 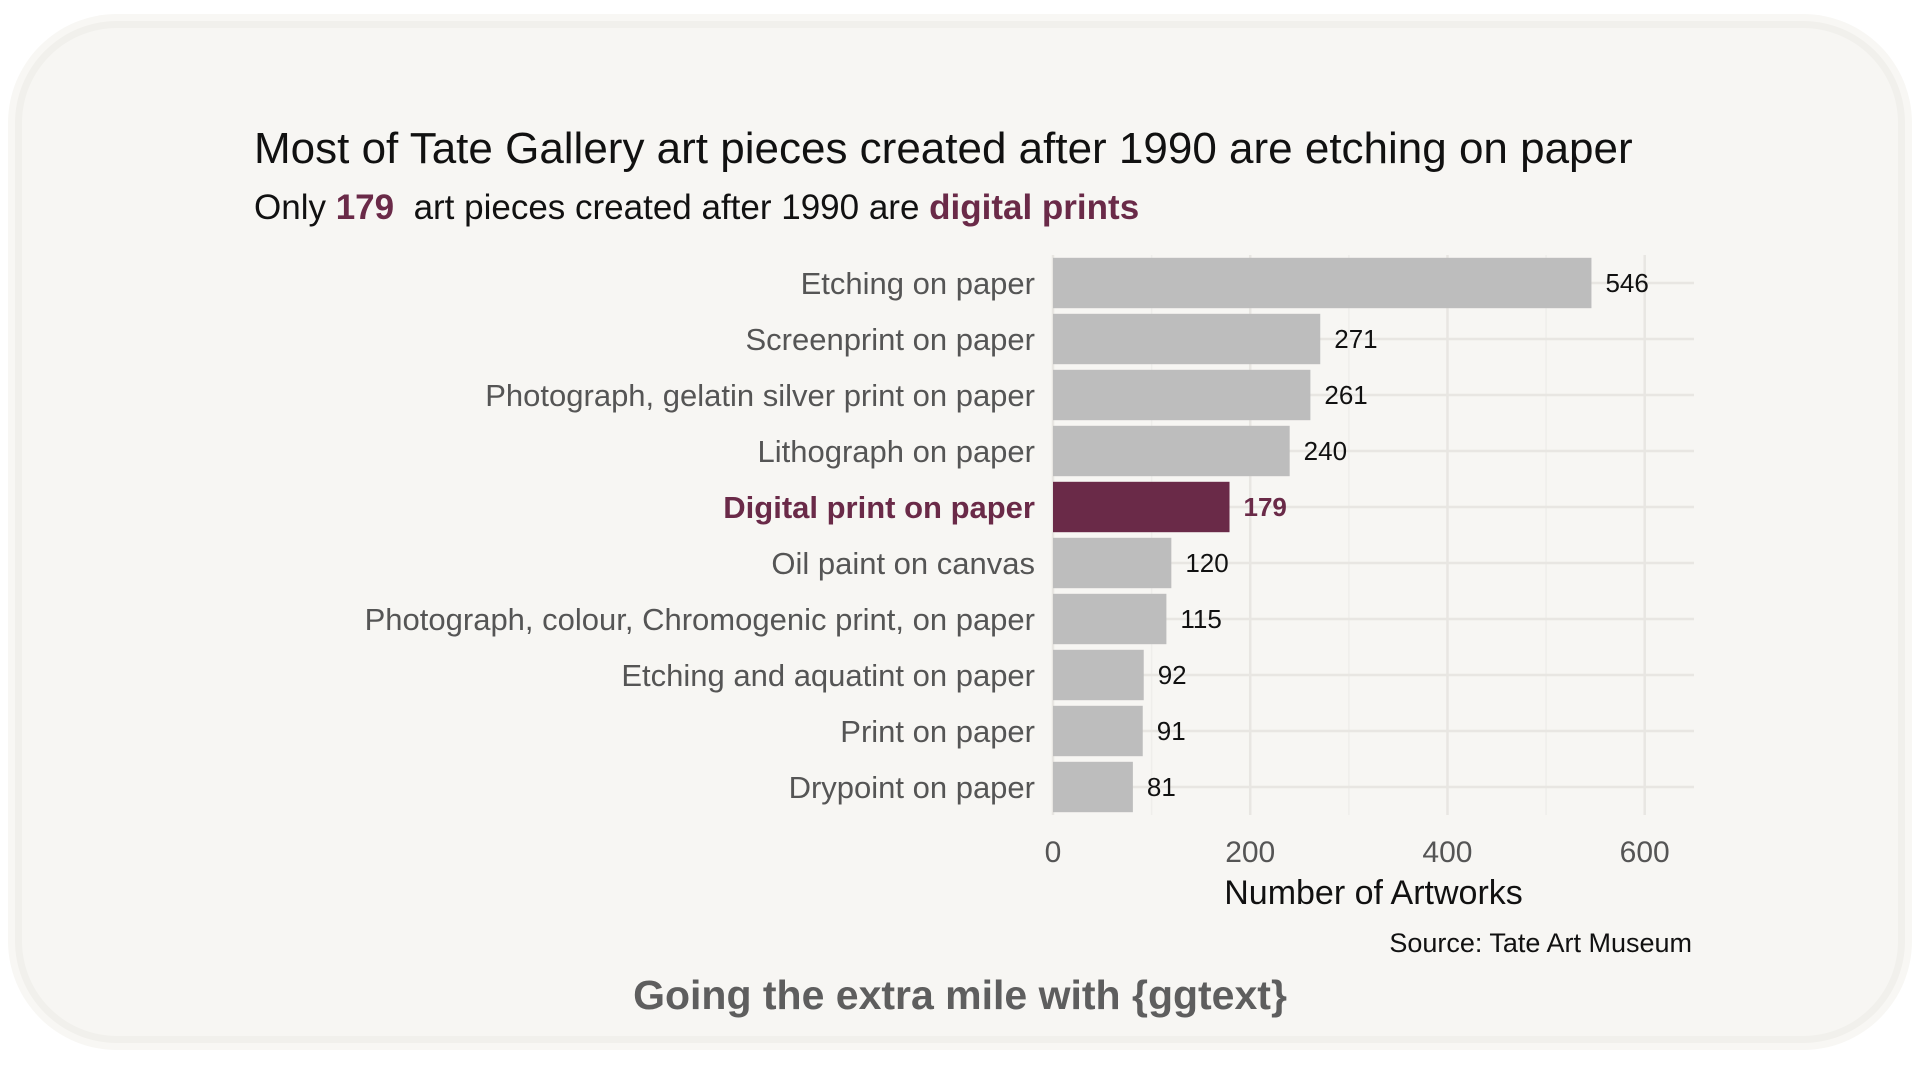 I want to click on x-tick-label: 600, so click(x=1645, y=852).